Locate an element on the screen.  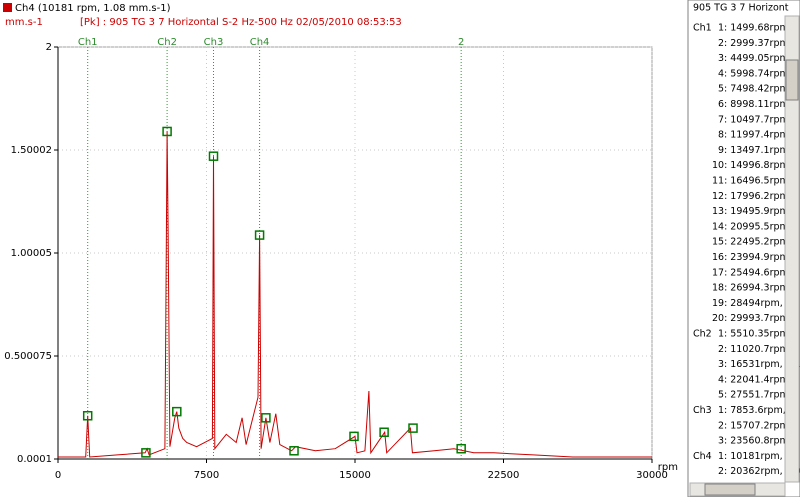
row-text: 20: 29993.7rpm, ( is located at coordinates (755, 318).